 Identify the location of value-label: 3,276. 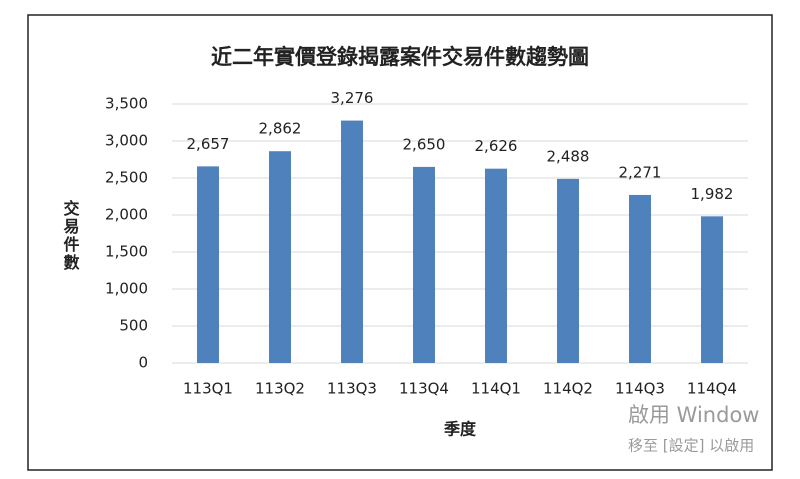
(352, 98).